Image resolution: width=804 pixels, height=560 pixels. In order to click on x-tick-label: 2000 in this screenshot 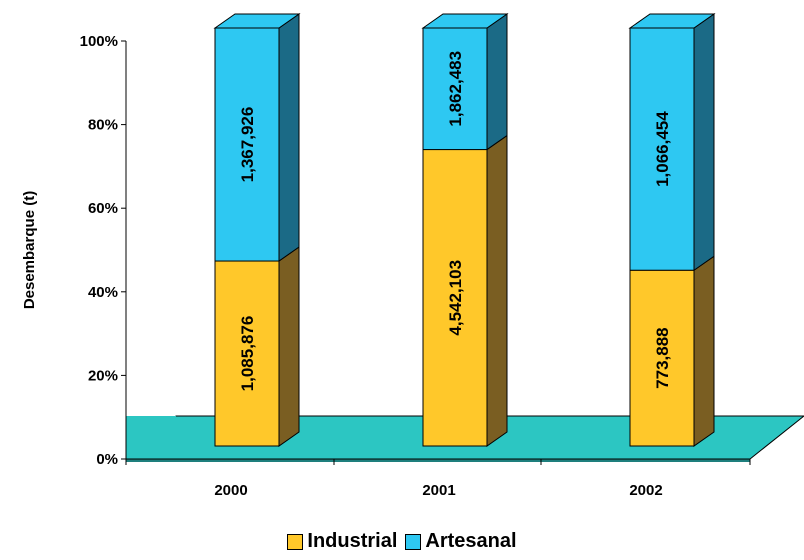, I will do `click(230, 490)`.